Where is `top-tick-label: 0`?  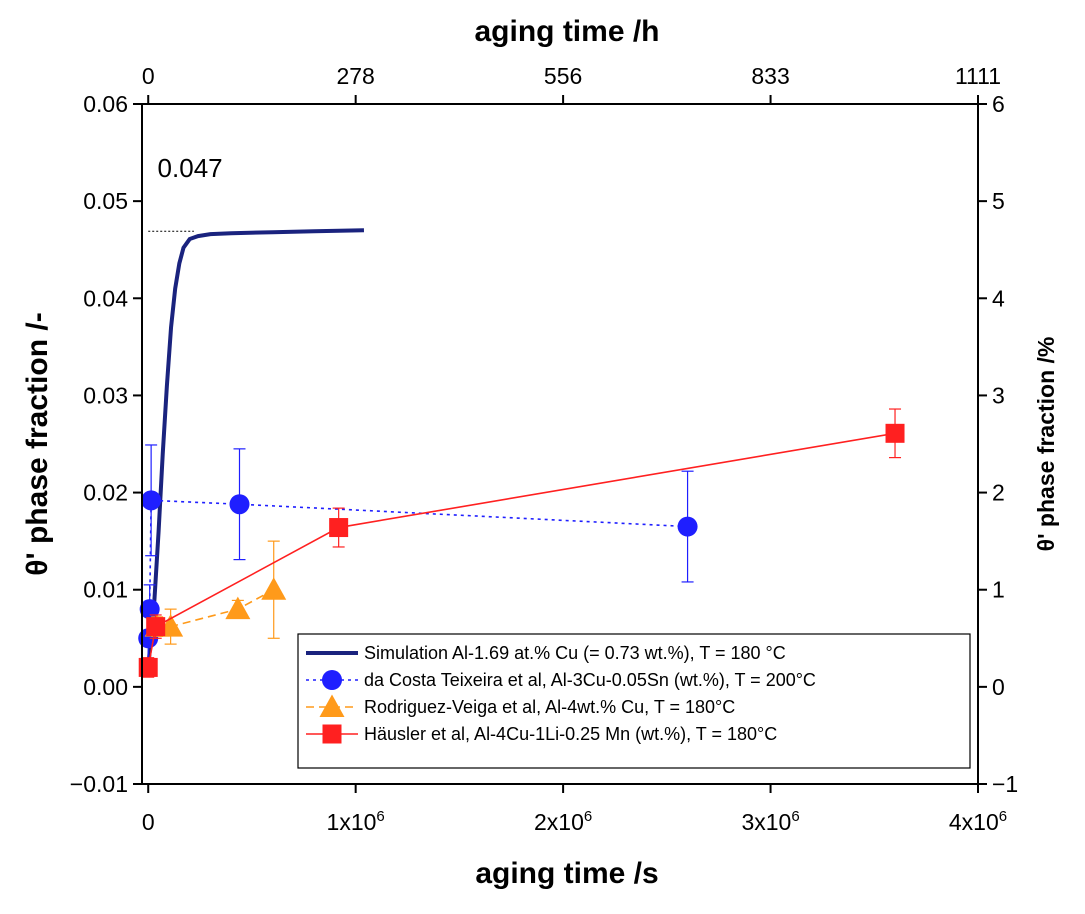
top-tick-label: 0 is located at coordinates (148, 76).